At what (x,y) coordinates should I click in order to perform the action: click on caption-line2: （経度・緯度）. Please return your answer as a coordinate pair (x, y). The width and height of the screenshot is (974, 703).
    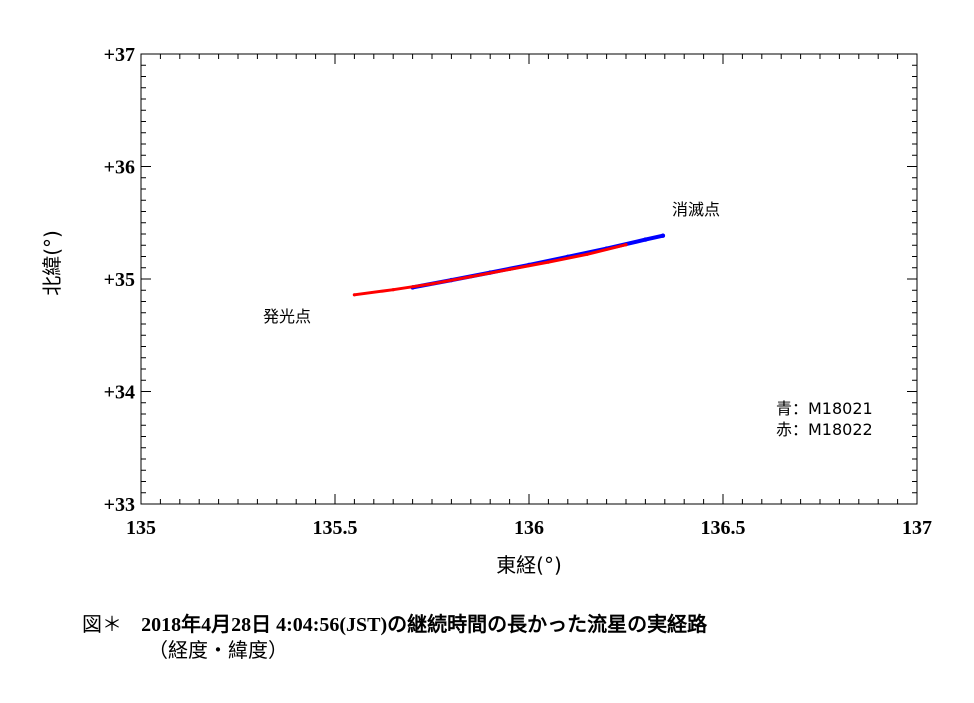
    Looking at the image, I should click on (218, 650).